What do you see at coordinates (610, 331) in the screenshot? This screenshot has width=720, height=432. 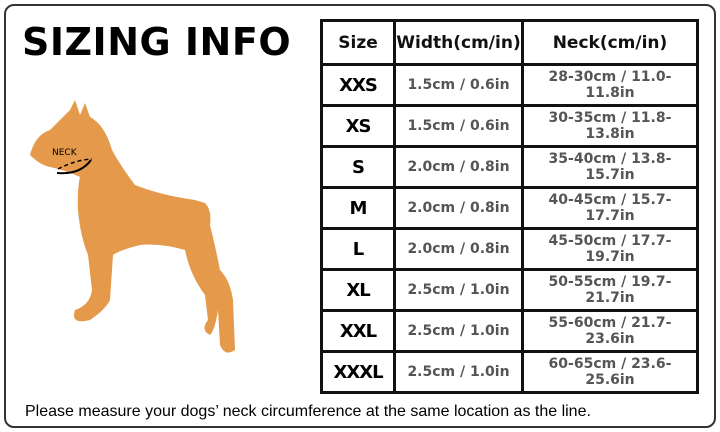 I see `neck-cell: 55-60cm / 21.7-23.6in` at bounding box center [610, 331].